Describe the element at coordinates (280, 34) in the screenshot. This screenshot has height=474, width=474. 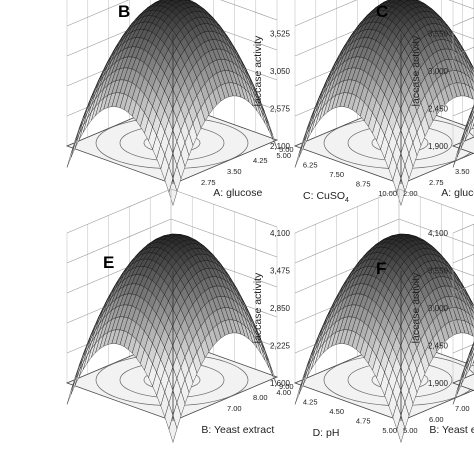
I see `z-tick-label: 3,525` at that location.